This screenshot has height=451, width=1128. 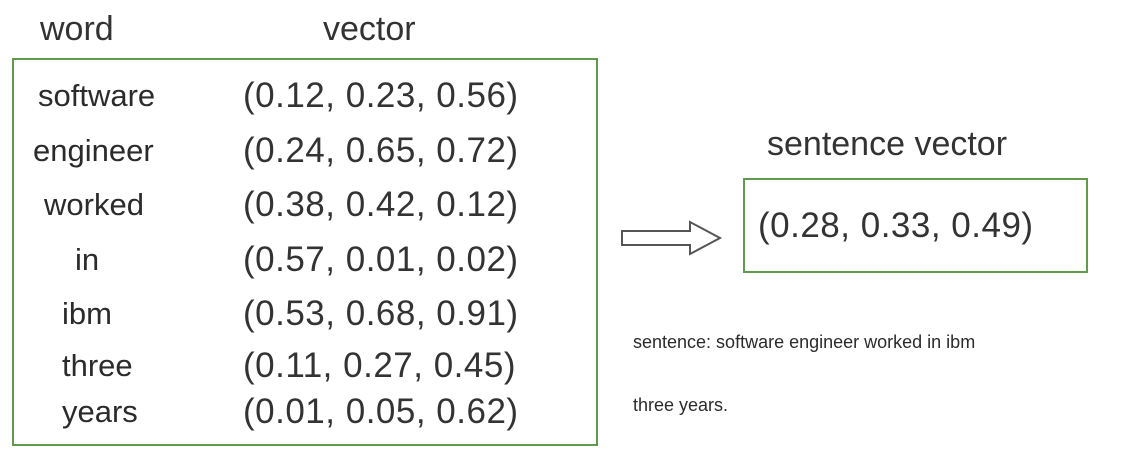 I want to click on vector: (0.53, 0.68, 0.91), so click(x=381, y=313).